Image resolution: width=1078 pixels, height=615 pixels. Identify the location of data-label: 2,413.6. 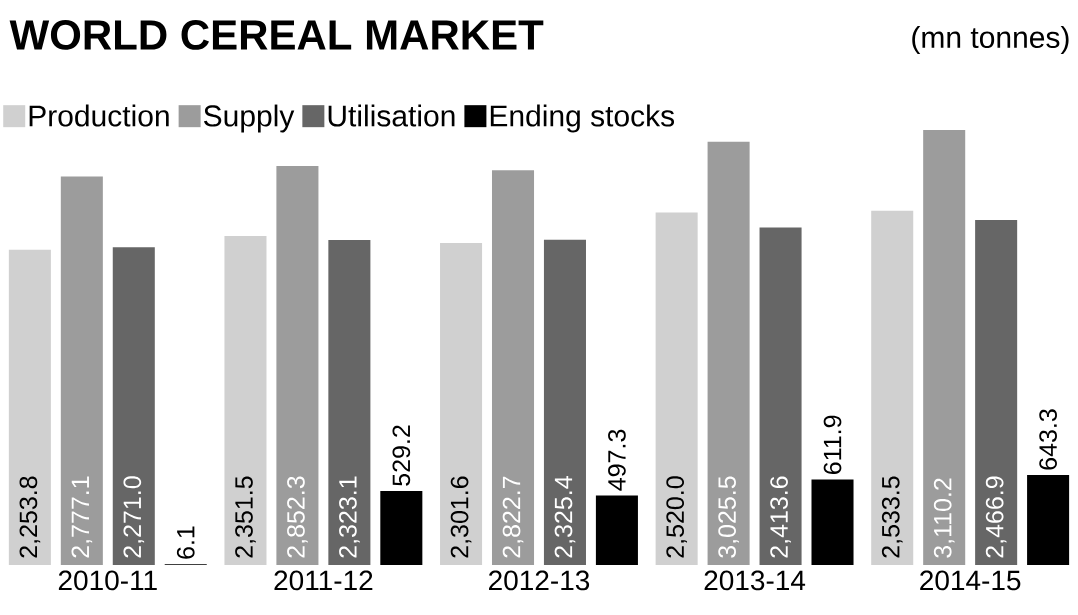
(780, 517).